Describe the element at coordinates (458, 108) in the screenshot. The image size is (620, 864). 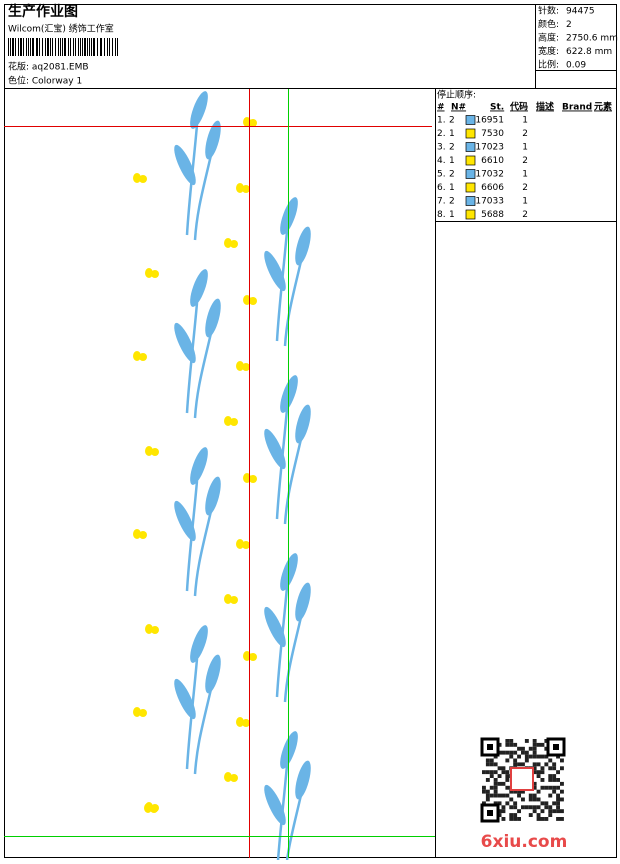
I see `column-header: N#` at that location.